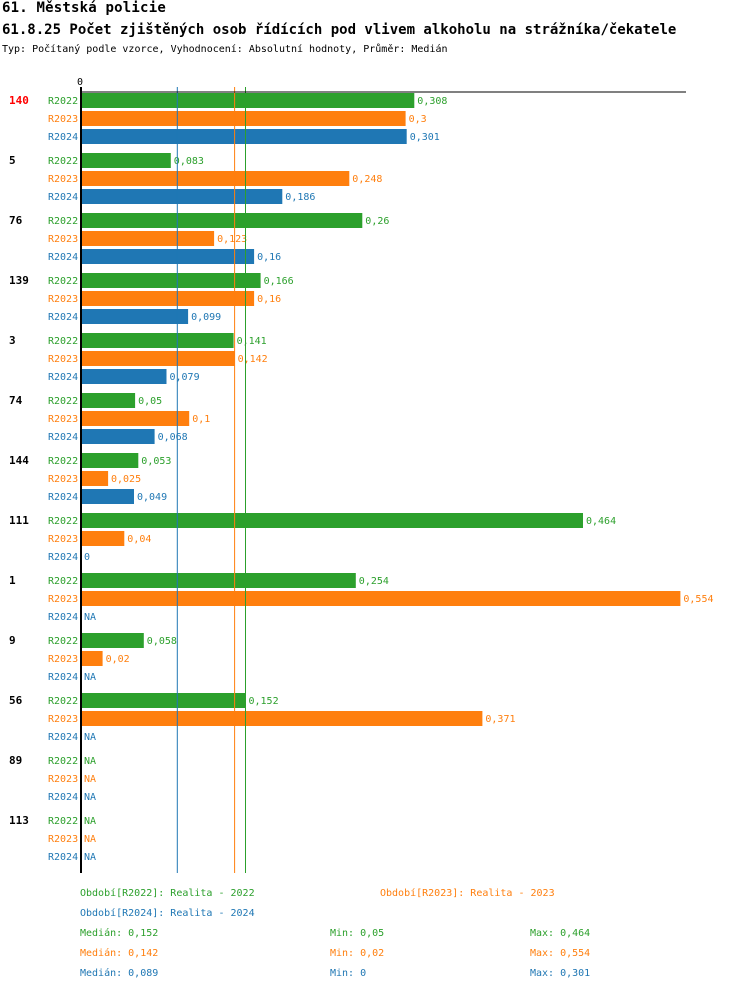 The height and width of the screenshot is (992, 750). Describe the element at coordinates (162, 641) in the screenshot. I see `value-label: 0,058` at that location.